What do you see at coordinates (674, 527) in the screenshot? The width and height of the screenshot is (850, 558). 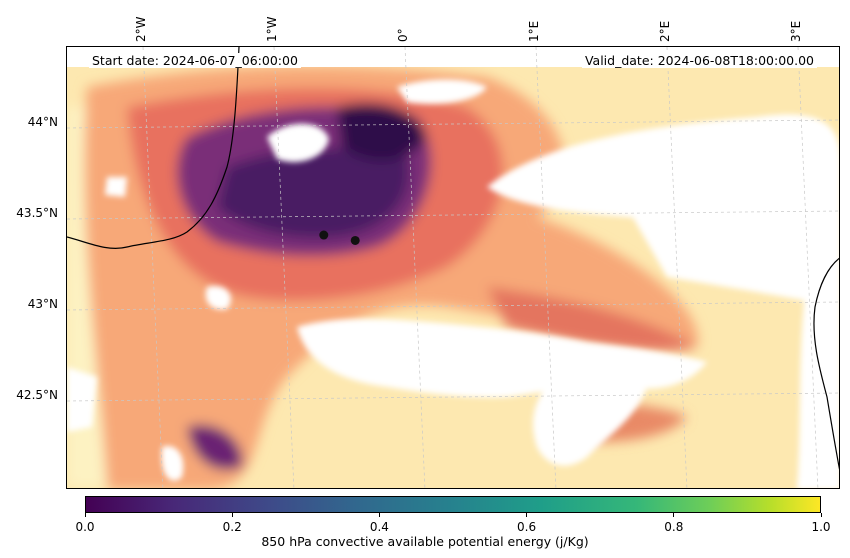 I see `colorbar-tick-4: 0.8` at bounding box center [674, 527].